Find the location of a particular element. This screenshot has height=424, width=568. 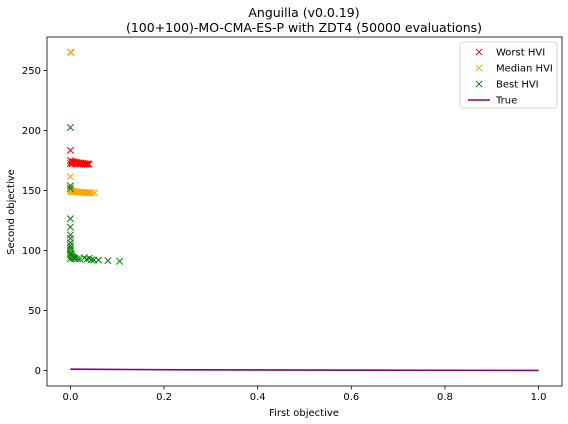

x-axis-ticks: 0.0 0.2 0.4 0.6 0.8 1.0 is located at coordinates (304, 394).